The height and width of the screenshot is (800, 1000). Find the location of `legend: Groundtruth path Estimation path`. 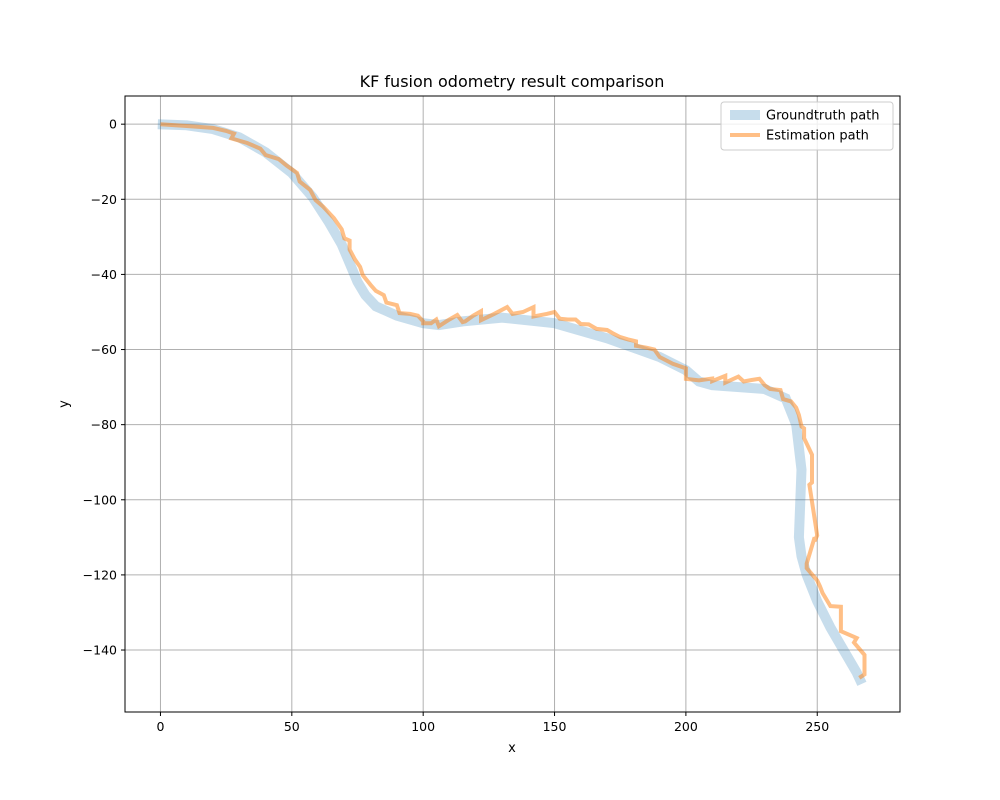

legend: Groundtruth path Estimation path is located at coordinates (807, 126).